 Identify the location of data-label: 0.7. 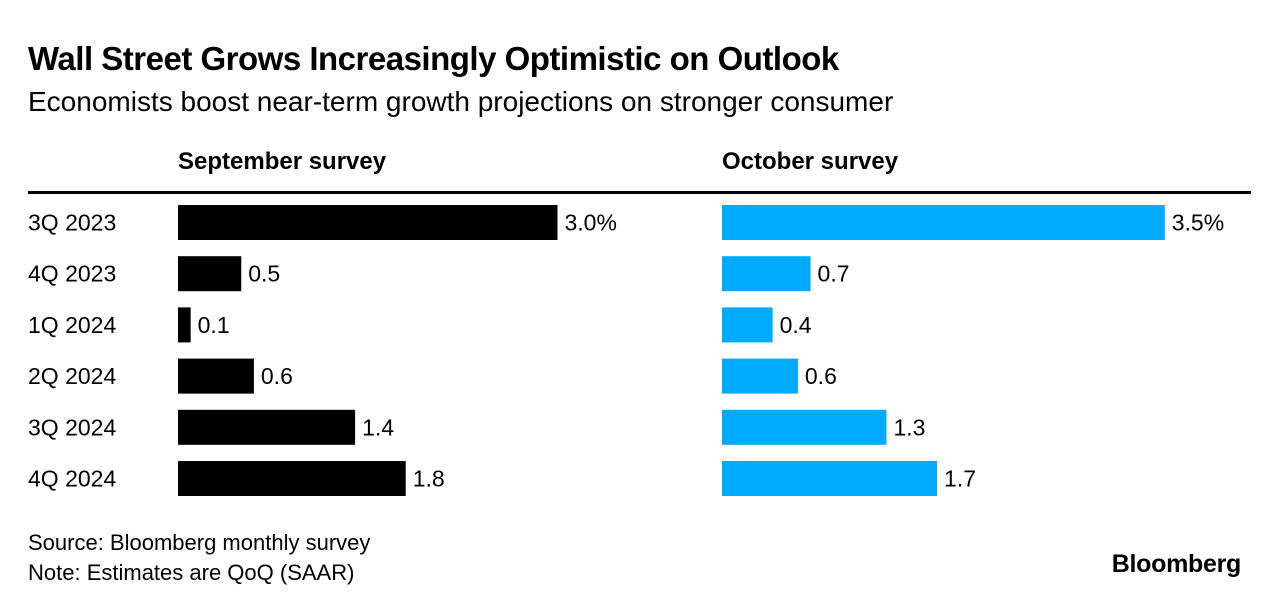
(834, 274).